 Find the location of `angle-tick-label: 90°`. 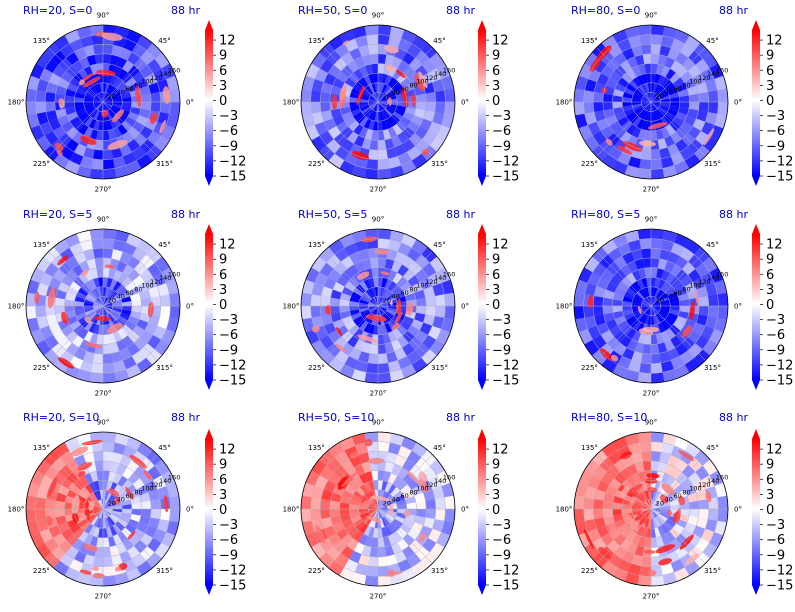

angle-tick-label: 90° is located at coordinates (651, 423).